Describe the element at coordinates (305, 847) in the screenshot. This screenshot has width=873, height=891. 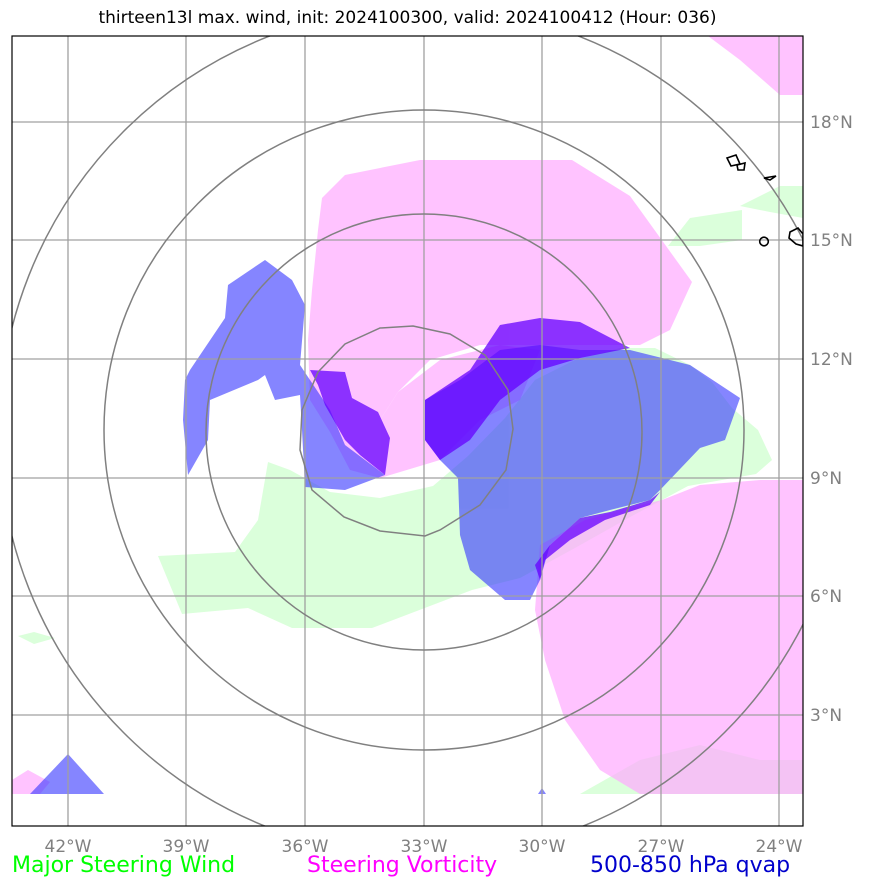
I see `lon-tick-label: 36°W` at that location.